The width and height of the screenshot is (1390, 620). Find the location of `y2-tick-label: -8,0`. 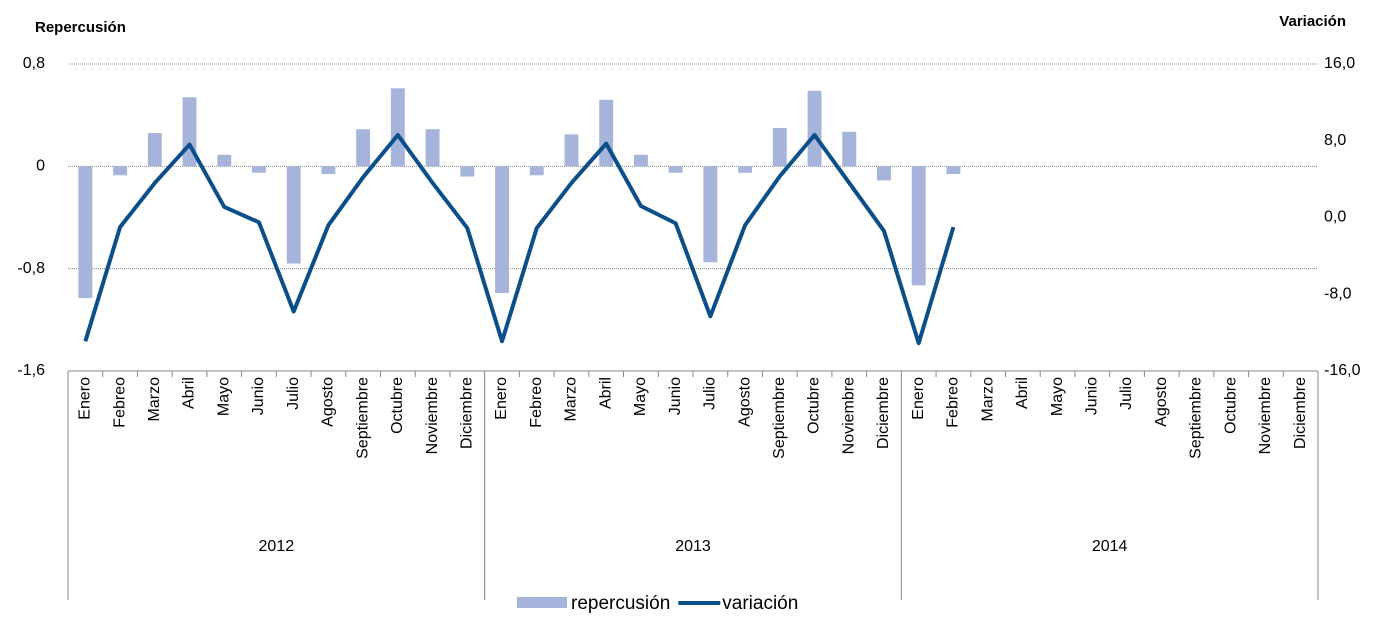

y2-tick-label: -8,0 is located at coordinates (1338, 293).